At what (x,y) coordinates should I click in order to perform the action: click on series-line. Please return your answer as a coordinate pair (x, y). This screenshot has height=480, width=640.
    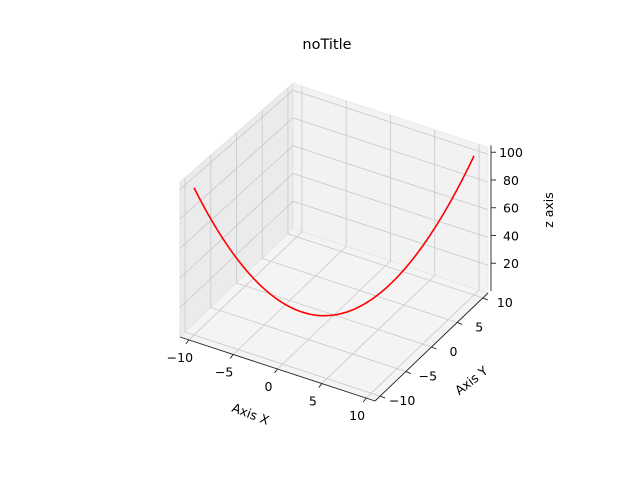
    Looking at the image, I should click on (334, 236).